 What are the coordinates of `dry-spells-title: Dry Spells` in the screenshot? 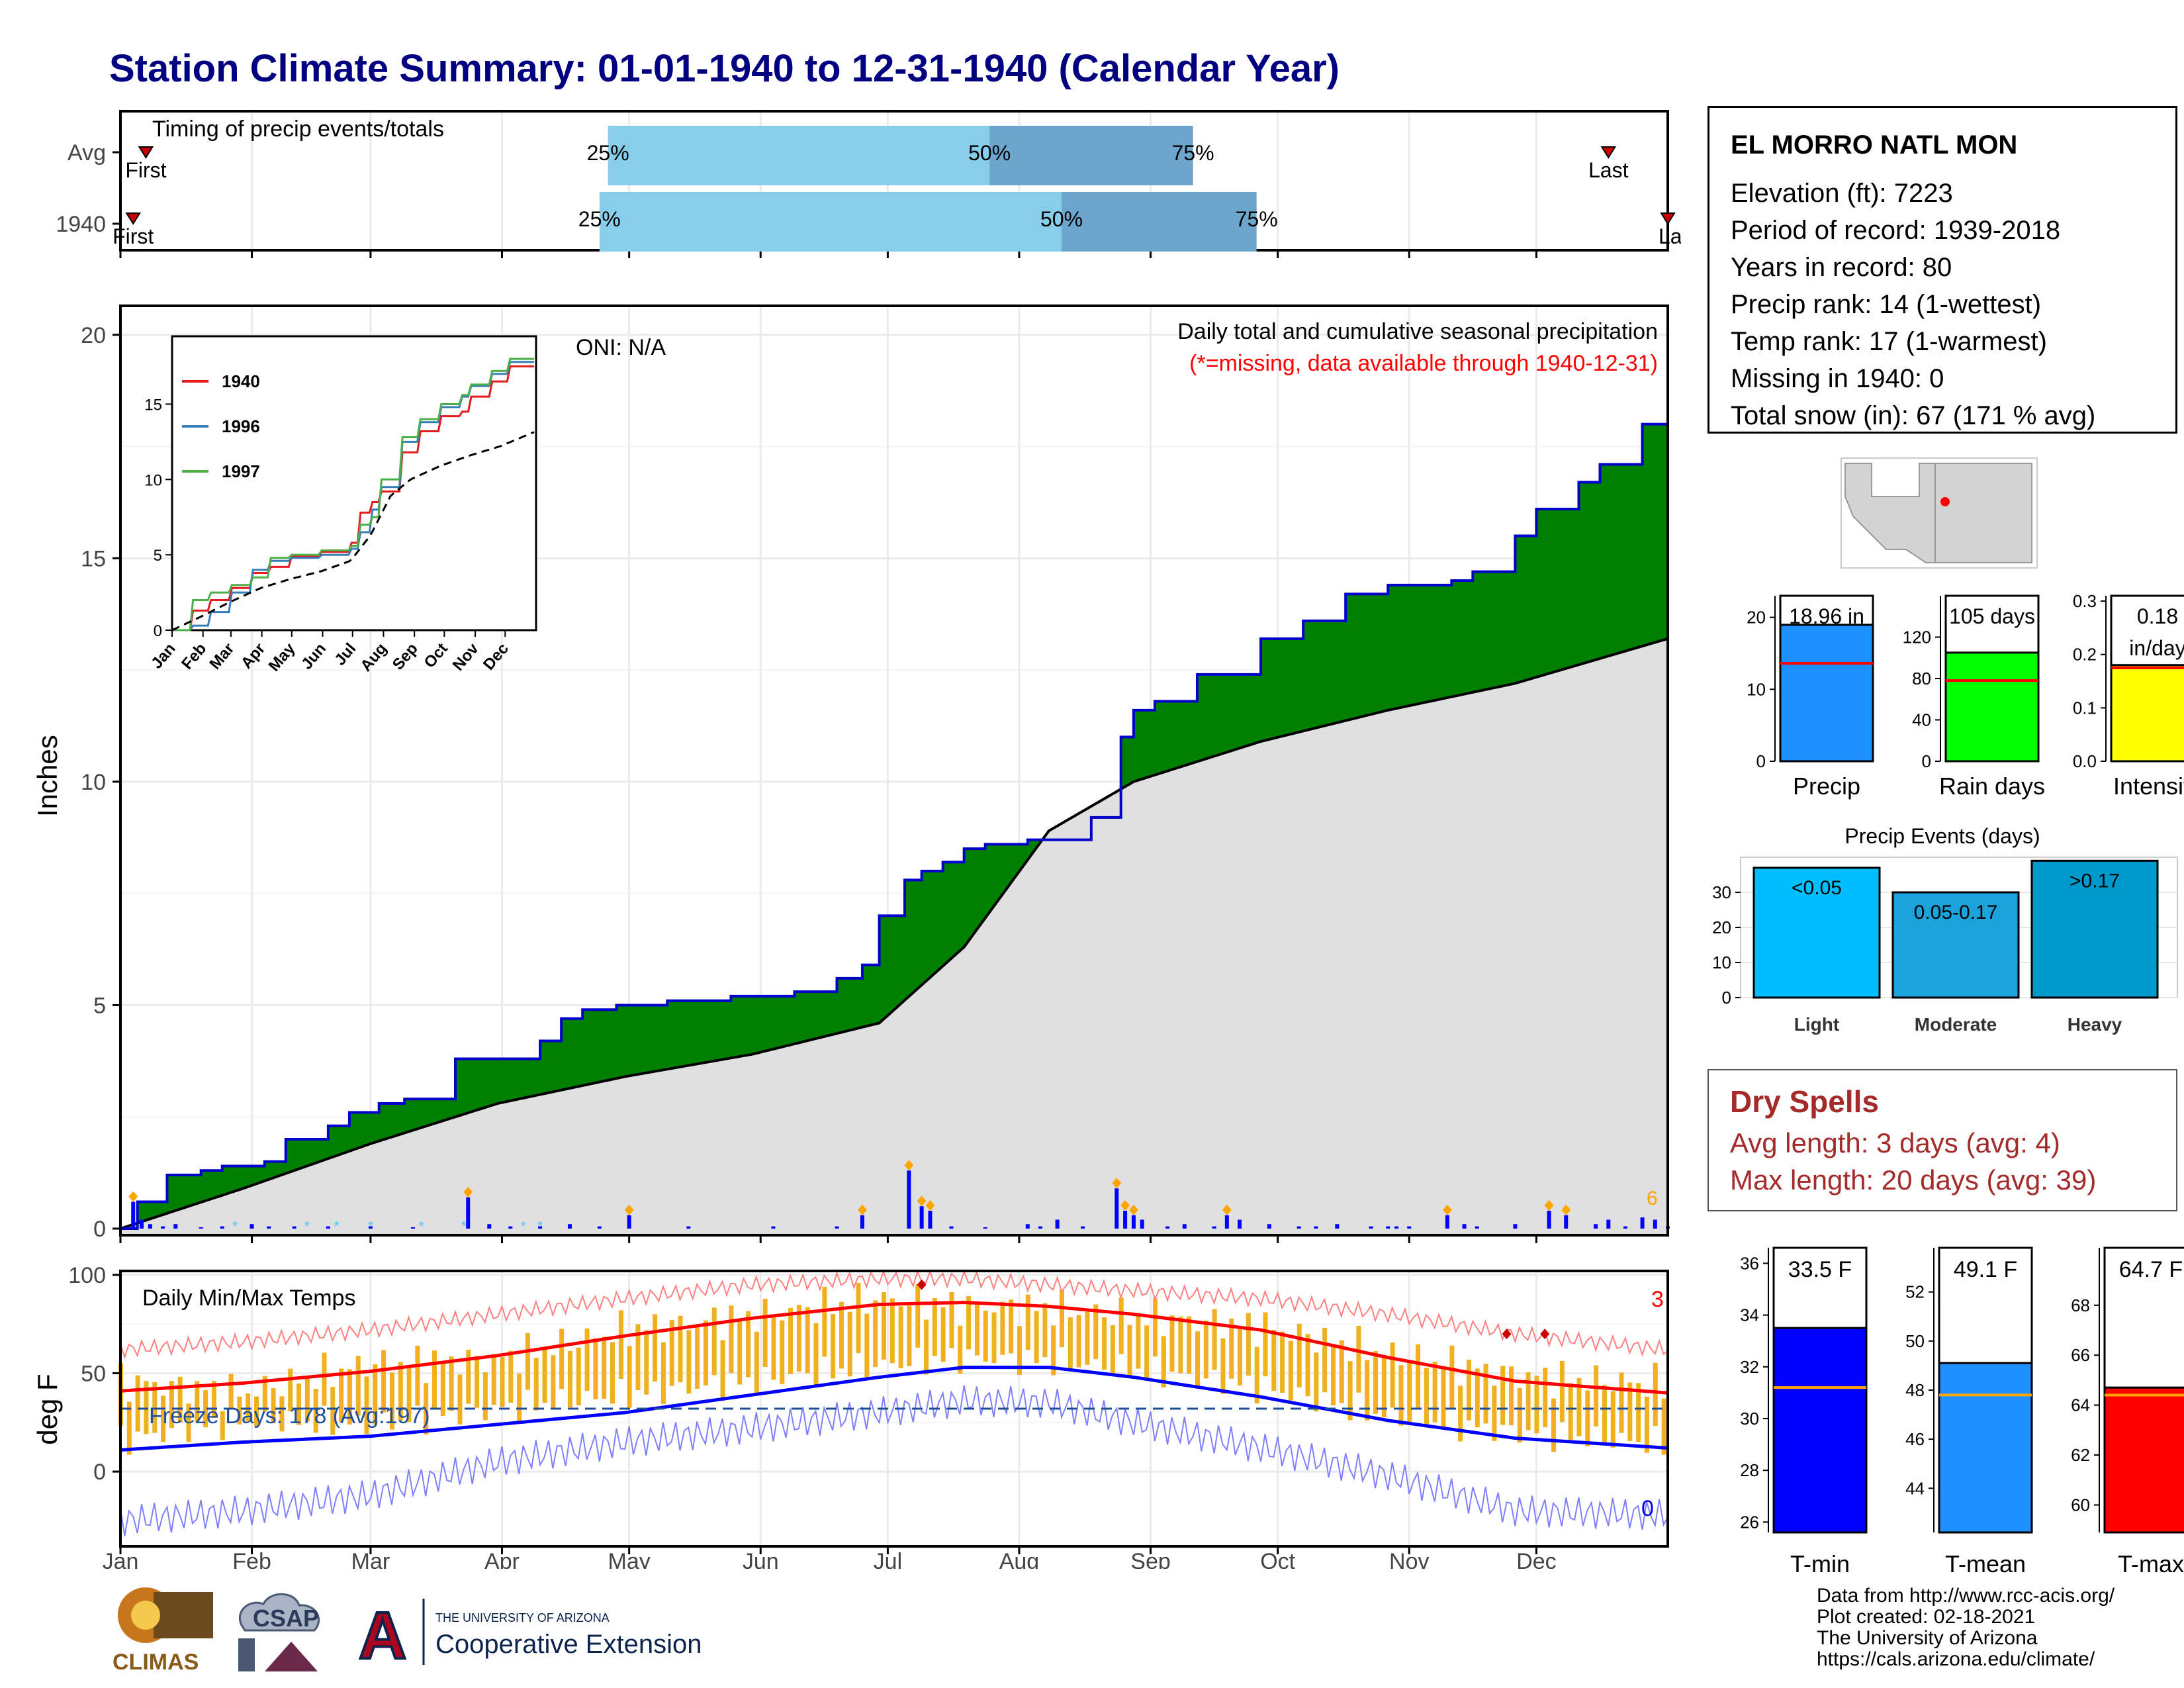 It's located at (1804, 1101).